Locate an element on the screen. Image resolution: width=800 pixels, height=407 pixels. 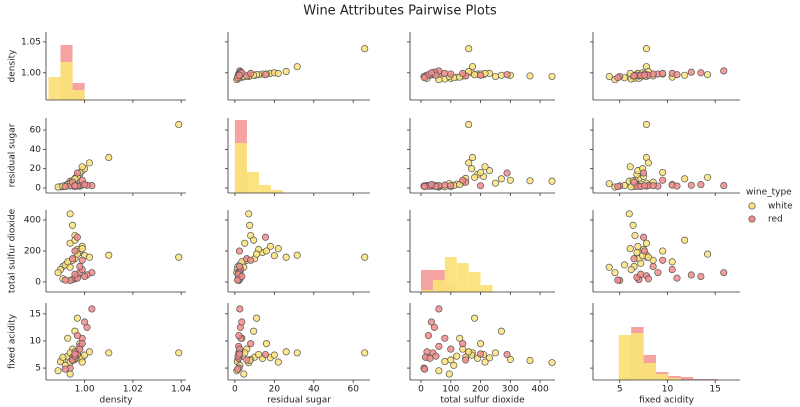
x-tick-label: 40 is located at coordinates (314, 390).